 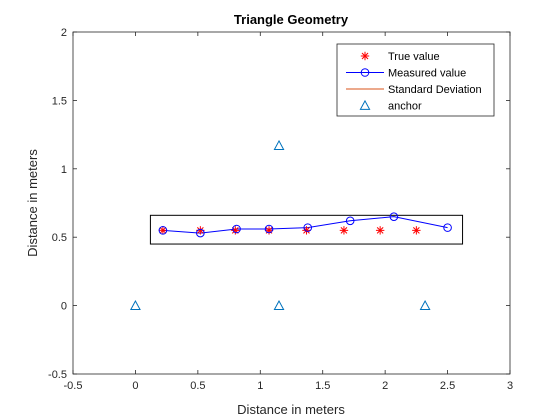 What do you see at coordinates (32, 203) in the screenshot?
I see `y-axis-title: Distance in meters` at bounding box center [32, 203].